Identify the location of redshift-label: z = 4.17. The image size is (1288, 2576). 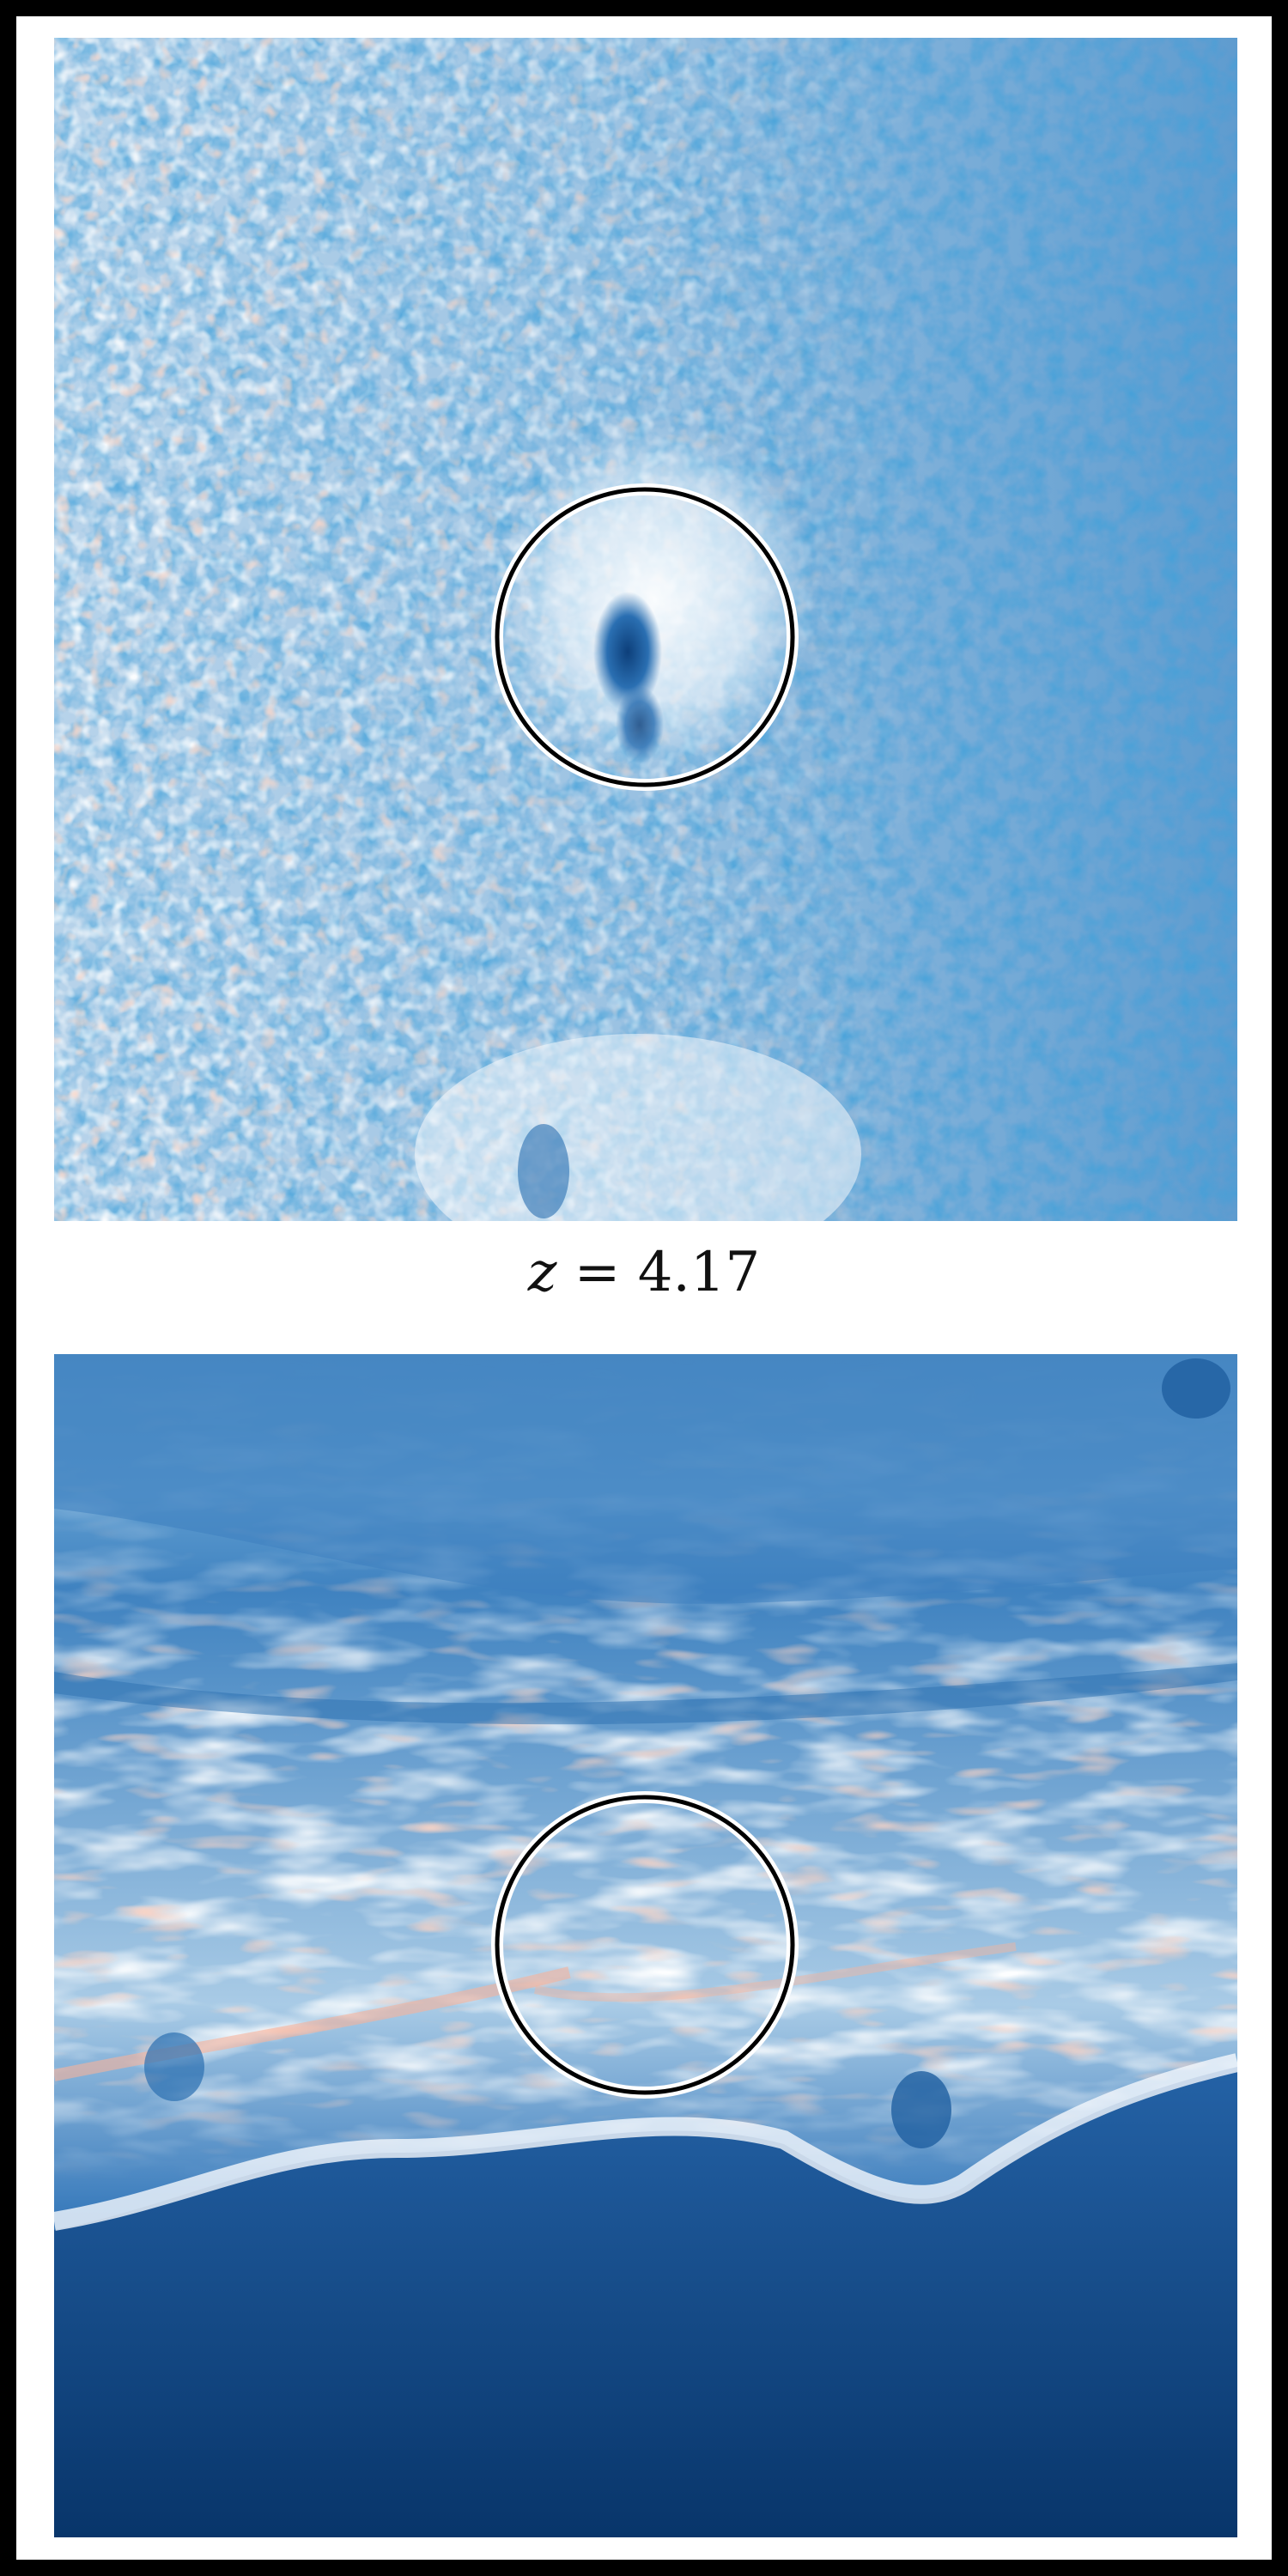
(644, 1272).